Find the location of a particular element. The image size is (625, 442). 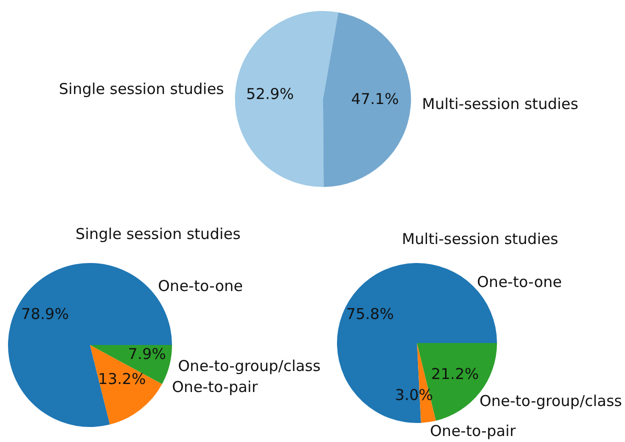

data-label: 52.9% is located at coordinates (270, 94).